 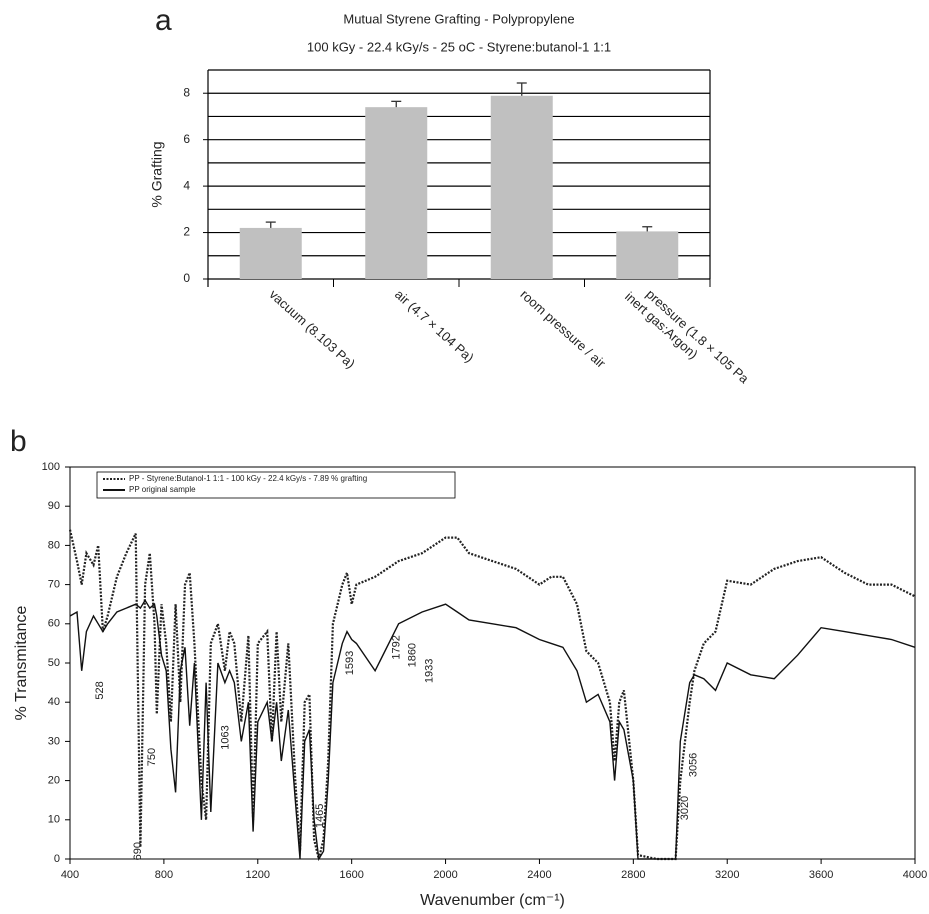 What do you see at coordinates (276, 485) in the screenshot?
I see `legend-box` at bounding box center [276, 485].